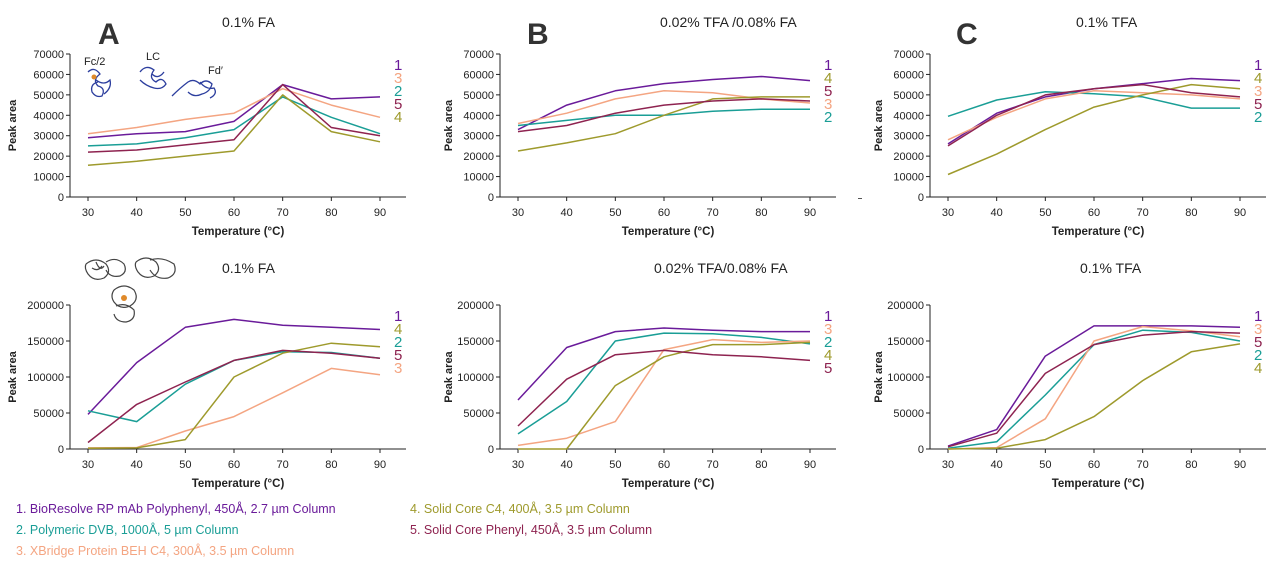 The height and width of the screenshot is (566, 1280). I want to click on chart-title: 0.02% TFA/0.08% FA, so click(721, 268).